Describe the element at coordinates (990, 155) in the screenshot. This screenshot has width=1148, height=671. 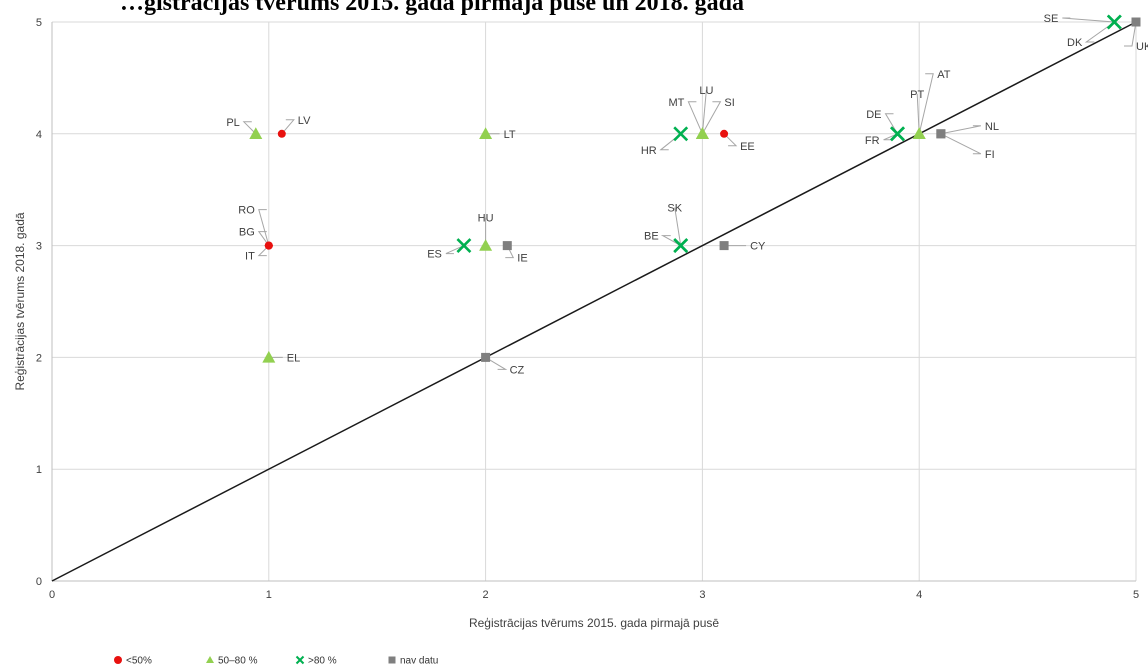
I see `point-label: FI` at that location.